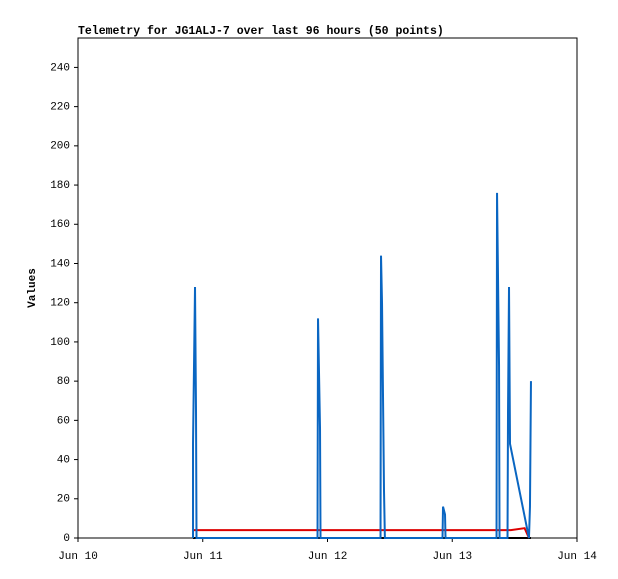  What do you see at coordinates (60, 343) in the screenshot?
I see `y-tick-label: 100` at bounding box center [60, 343].